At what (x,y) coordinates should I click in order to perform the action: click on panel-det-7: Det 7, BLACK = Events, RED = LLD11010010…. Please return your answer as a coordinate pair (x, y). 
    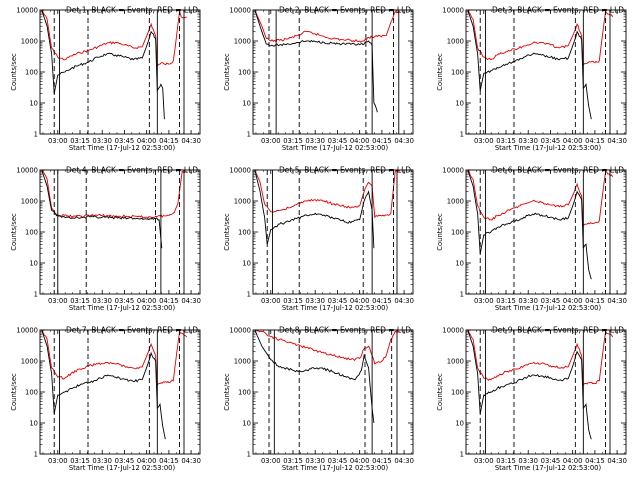
    Looking at the image, I should click on (105, 399).